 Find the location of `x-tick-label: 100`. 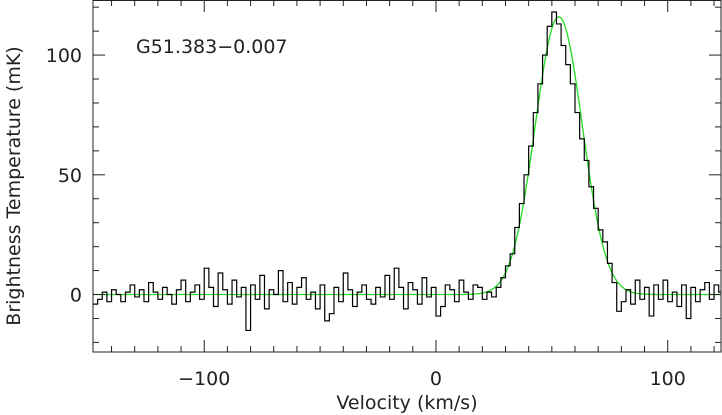

x-tick-label: 100 is located at coordinates (668, 379).